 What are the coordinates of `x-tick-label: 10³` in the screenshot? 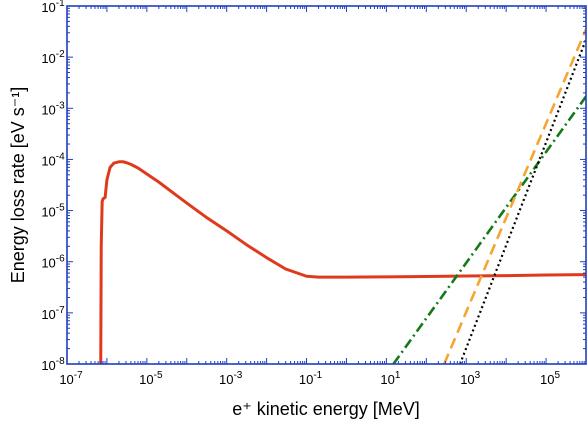 It's located at (470, 378).